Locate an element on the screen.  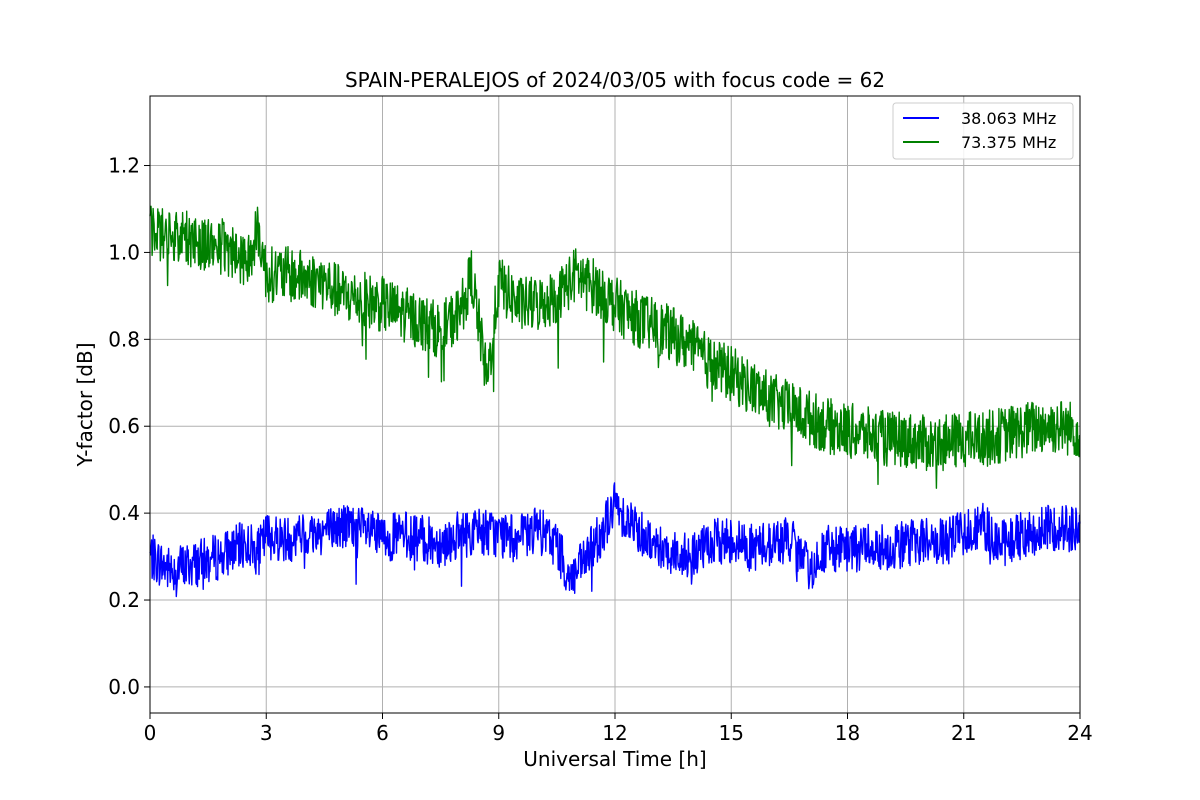
y-tick-label: 0.0 is located at coordinates (124, 687).